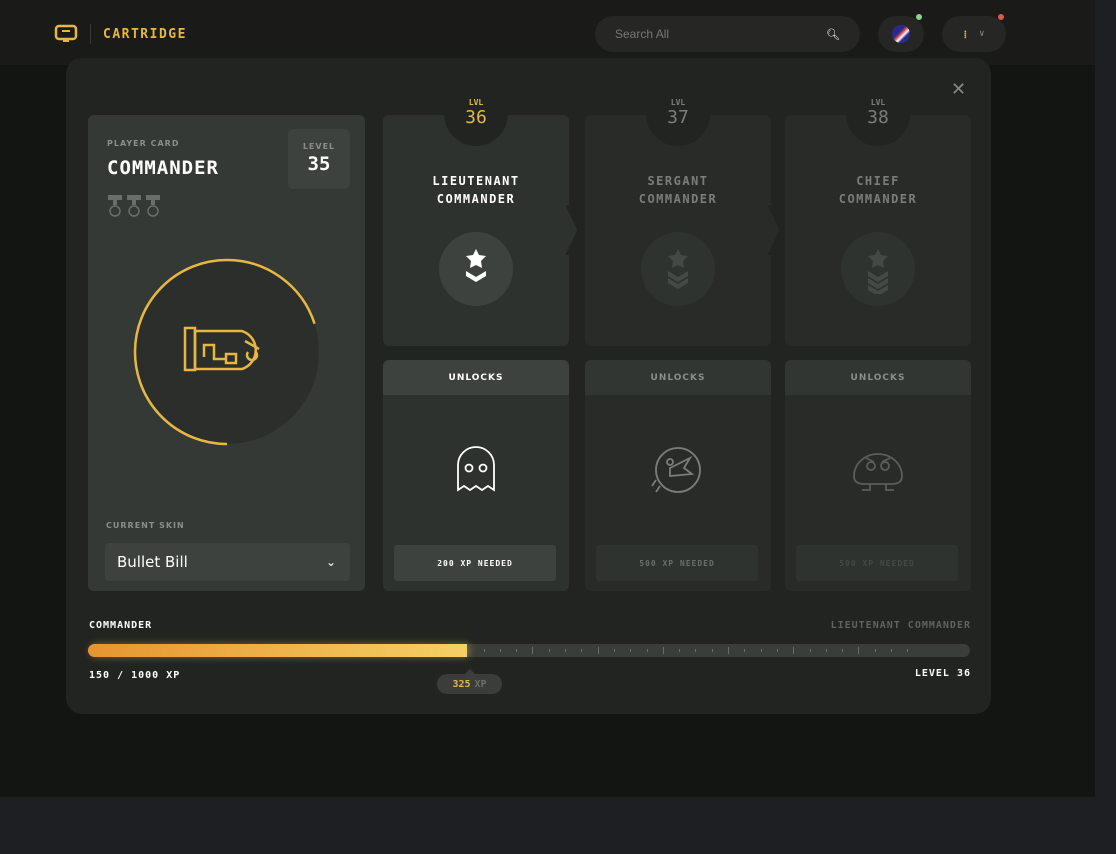 Image resolution: width=1116 pixels, height=854 pixels. What do you see at coordinates (145, 34) in the screenshot?
I see `brand-name: CARTRIDGE` at bounding box center [145, 34].